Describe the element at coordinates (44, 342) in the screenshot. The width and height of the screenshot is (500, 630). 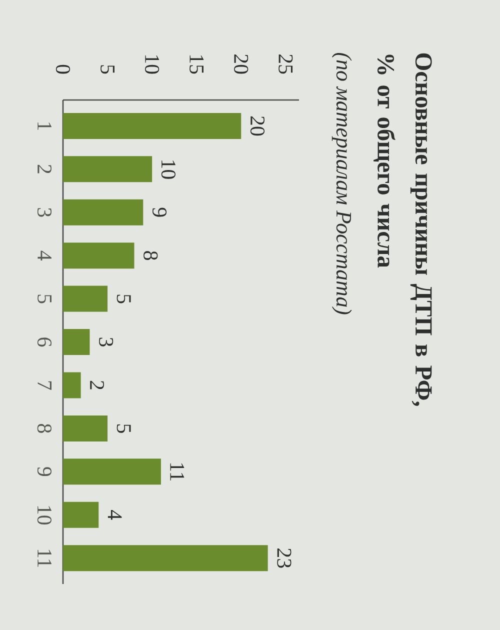
I see `y-tick-label: 6` at that location.